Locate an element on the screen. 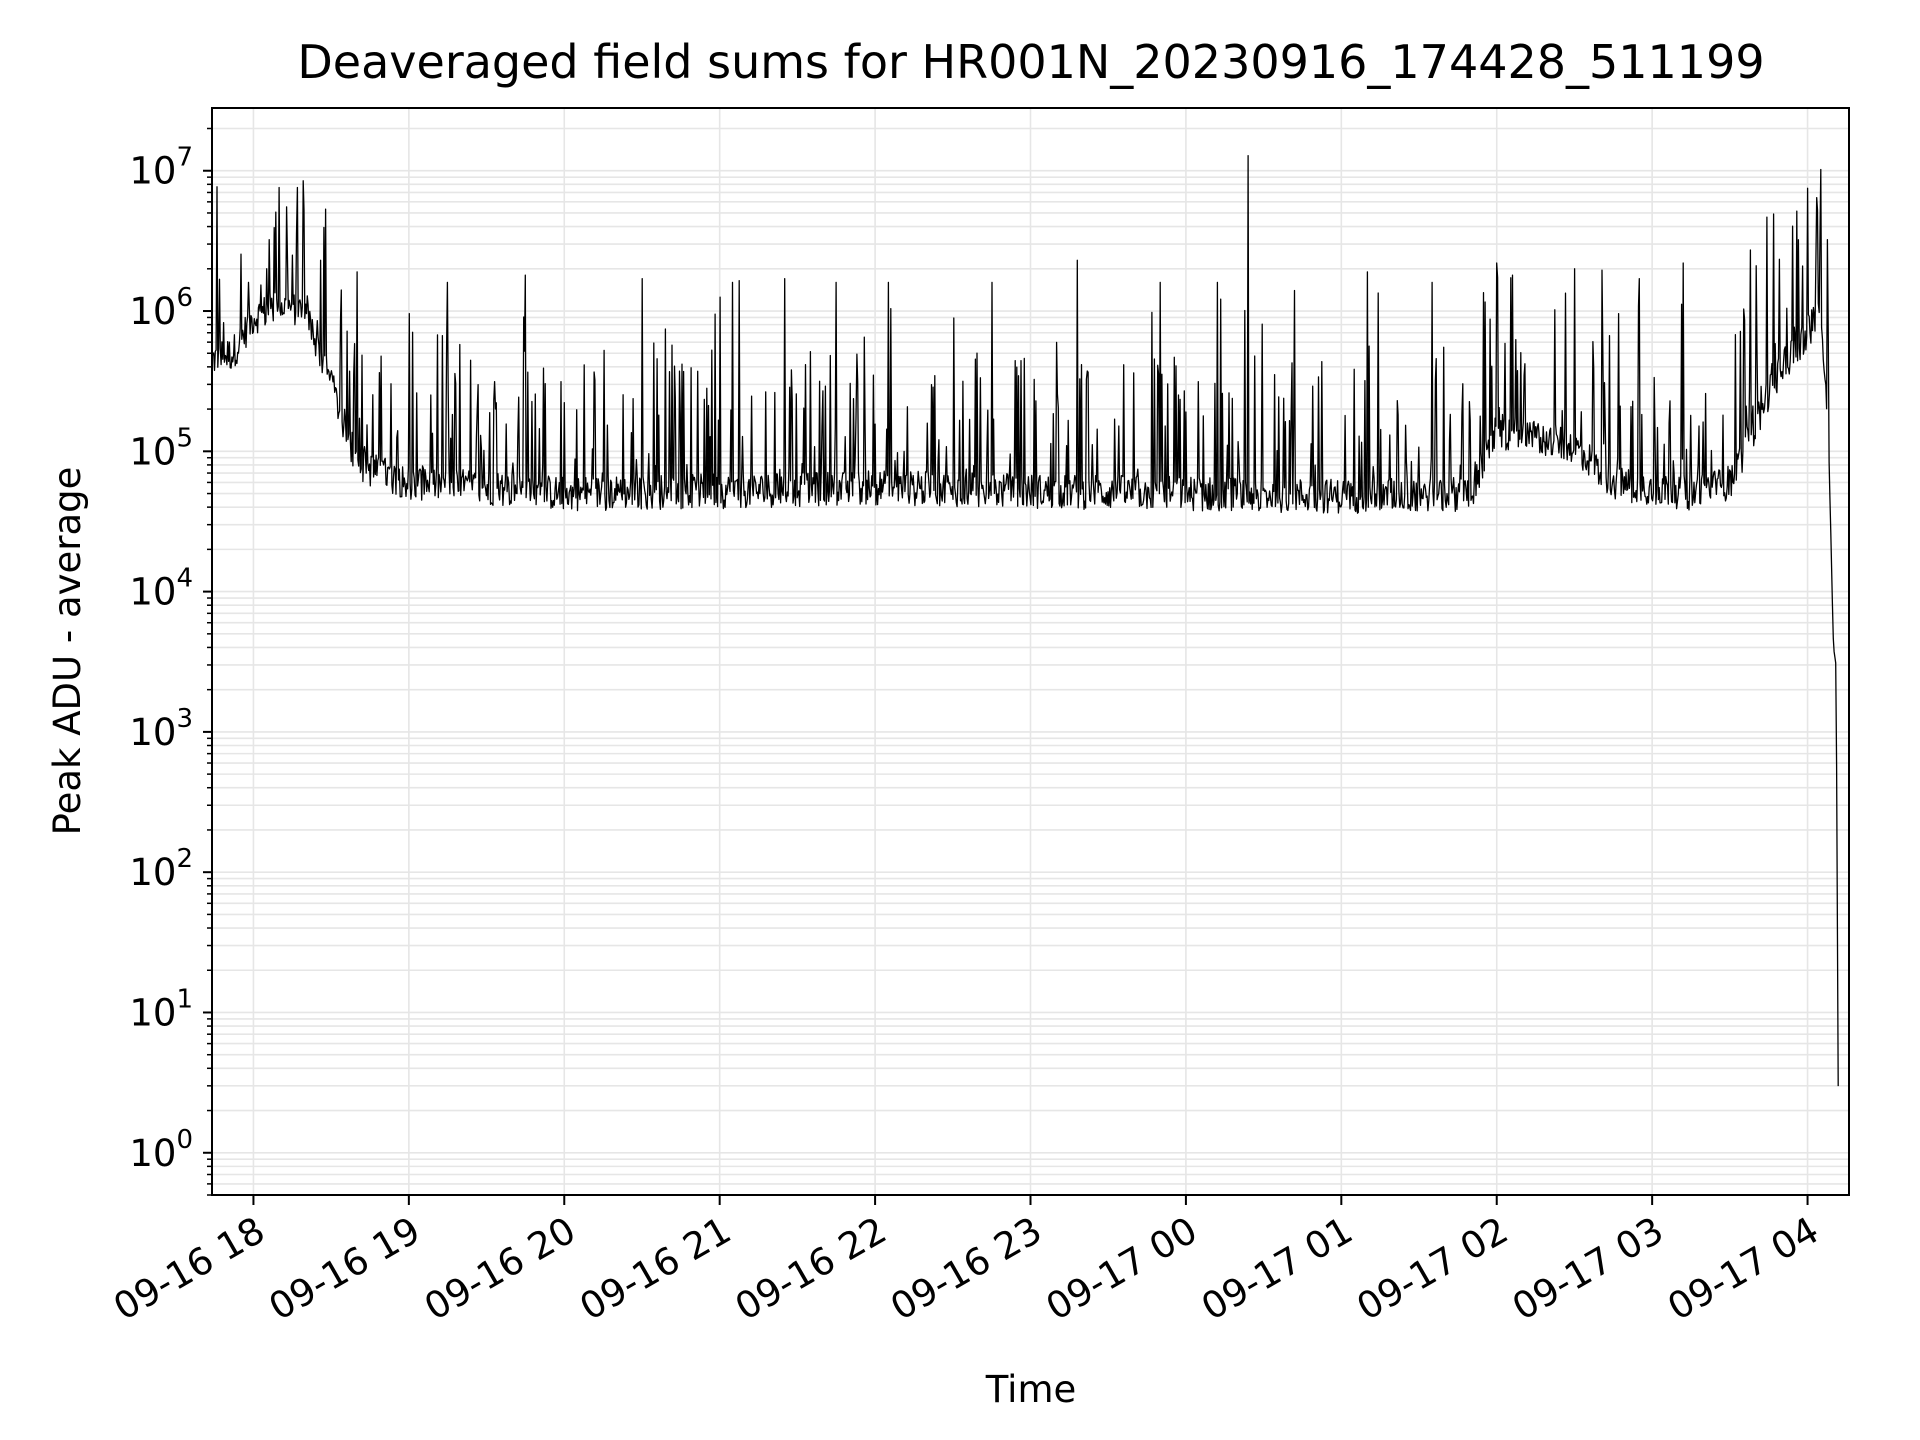 Image resolution: width=1920 pixels, height=1440 pixels. y-tick-exponent: 3 is located at coordinates (184, 719).